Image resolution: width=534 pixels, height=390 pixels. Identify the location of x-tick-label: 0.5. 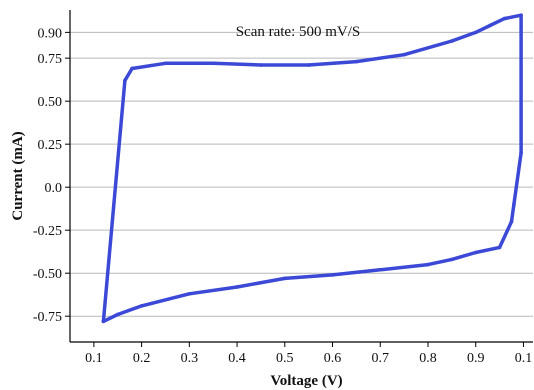
(285, 358).